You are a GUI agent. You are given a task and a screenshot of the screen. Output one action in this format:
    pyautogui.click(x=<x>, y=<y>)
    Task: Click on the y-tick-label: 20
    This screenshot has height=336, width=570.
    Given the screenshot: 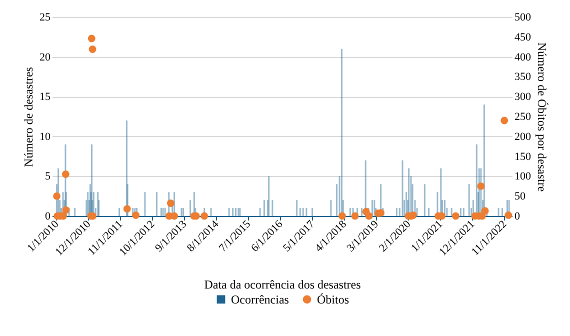 What is the action you would take?
    pyautogui.click(x=45, y=57)
    